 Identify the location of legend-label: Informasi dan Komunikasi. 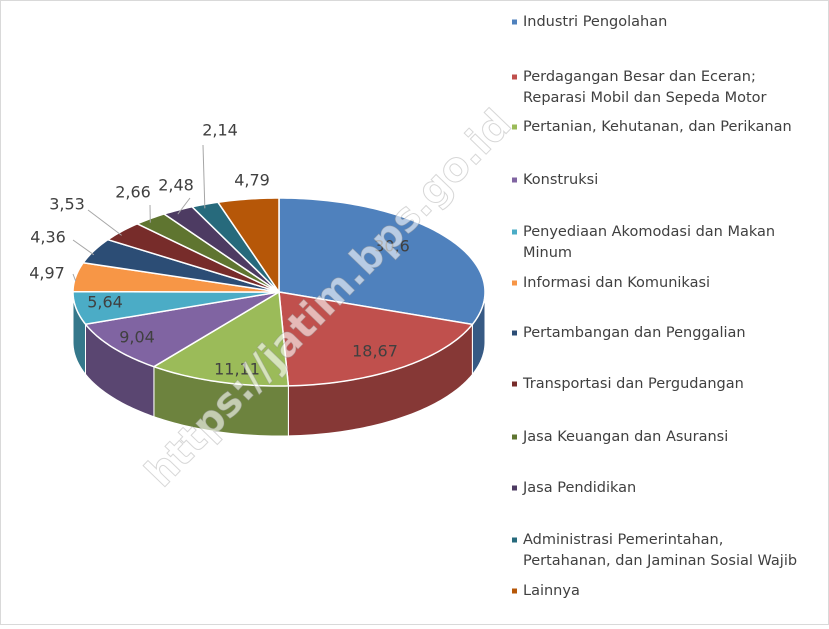
(616, 283).